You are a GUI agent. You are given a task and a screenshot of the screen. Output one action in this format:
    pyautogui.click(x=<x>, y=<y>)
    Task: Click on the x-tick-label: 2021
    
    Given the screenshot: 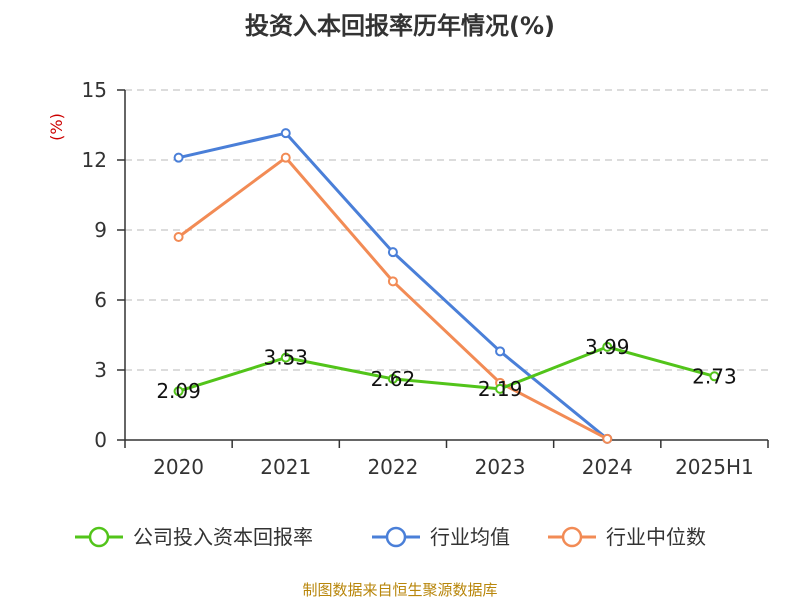 What is the action you would take?
    pyautogui.click(x=285, y=467)
    